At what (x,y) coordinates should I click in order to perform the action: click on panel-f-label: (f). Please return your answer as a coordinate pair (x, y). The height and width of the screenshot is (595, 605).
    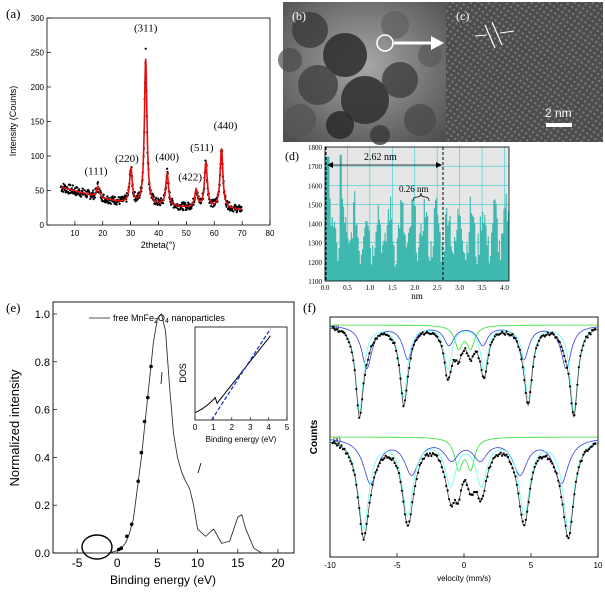
    Looking at the image, I should click on (309, 307).